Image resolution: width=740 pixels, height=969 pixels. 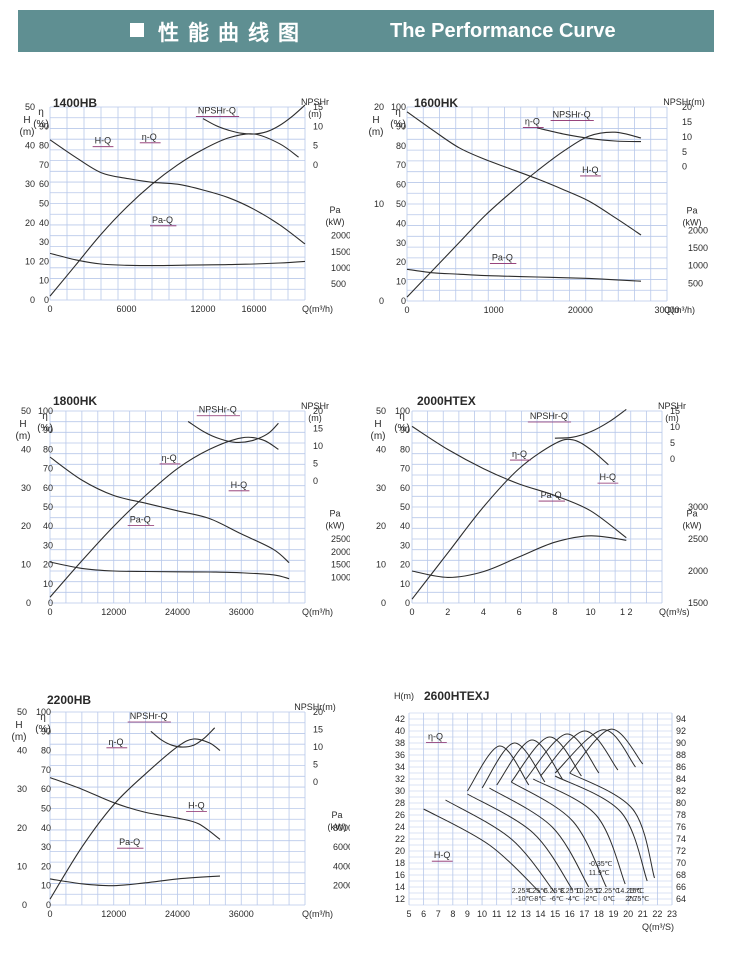 I want to click on title-banner: 性能曲线图 The Performance Curve, so click(x=366, y=31).